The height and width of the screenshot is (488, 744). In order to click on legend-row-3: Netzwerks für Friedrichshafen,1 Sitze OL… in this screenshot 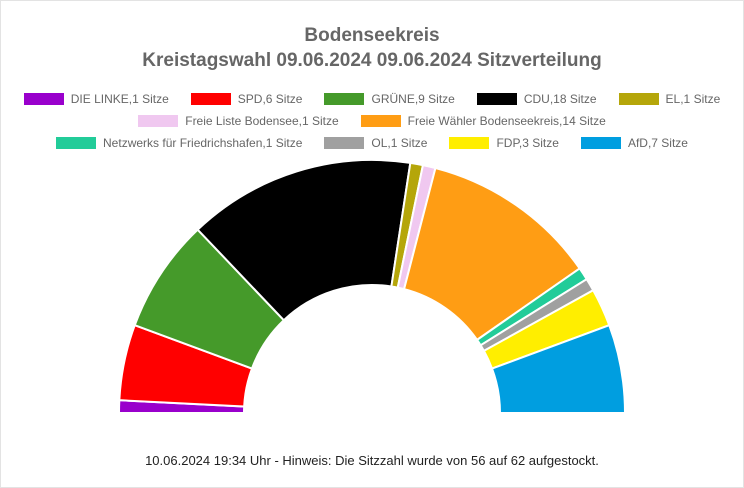, I will do `click(372, 143)`.